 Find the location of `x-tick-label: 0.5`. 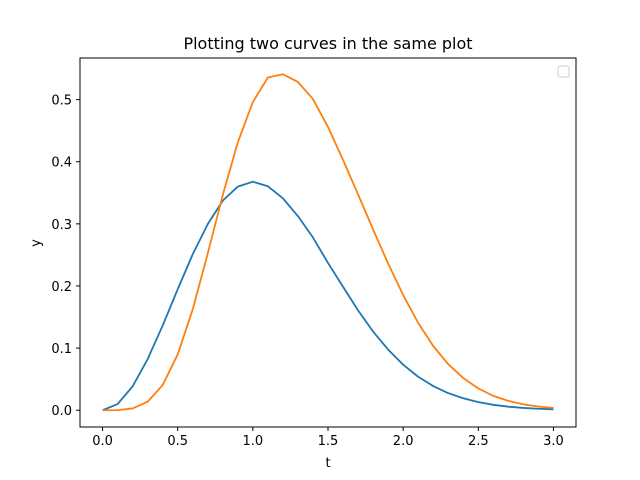

x-tick-label: 0.5 is located at coordinates (177, 441).